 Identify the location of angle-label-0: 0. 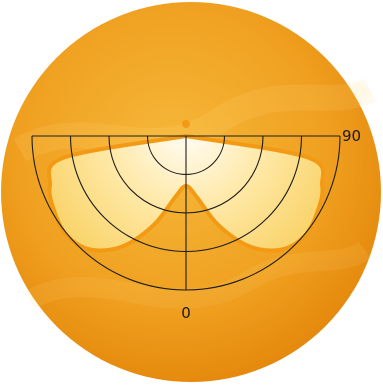
(186, 313).